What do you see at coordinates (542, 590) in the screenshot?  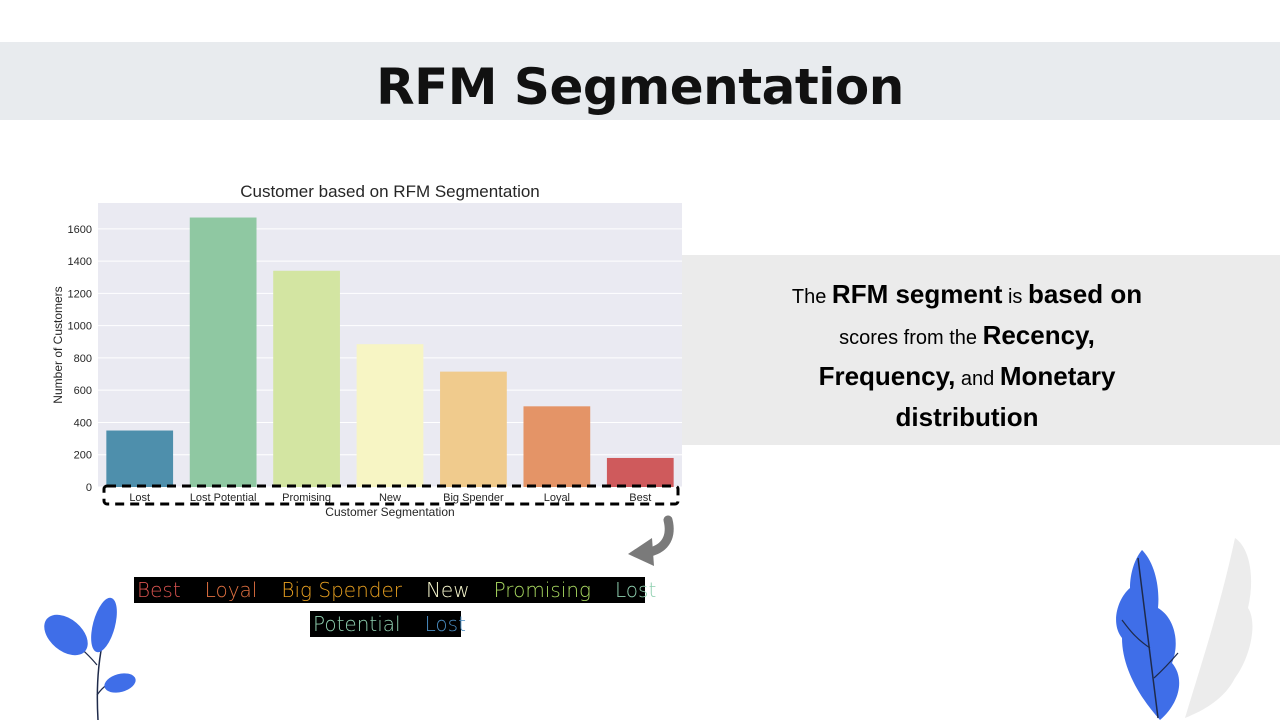 I see `legend-label-promising: Promising` at bounding box center [542, 590].